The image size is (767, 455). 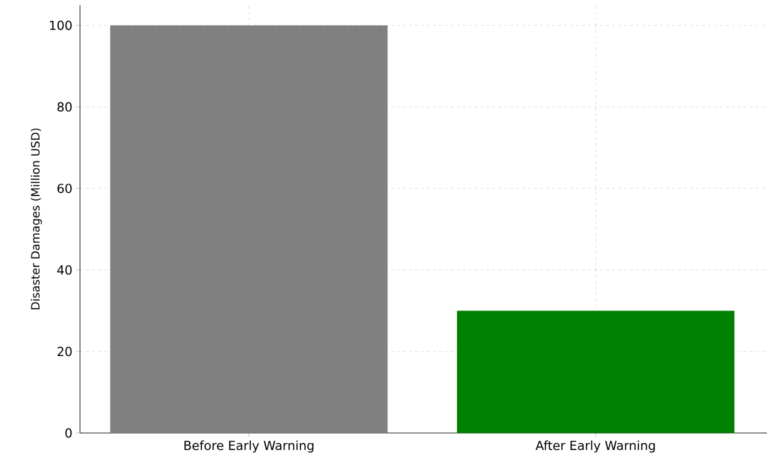 I want to click on y-tick-label: 0, so click(x=68, y=433).